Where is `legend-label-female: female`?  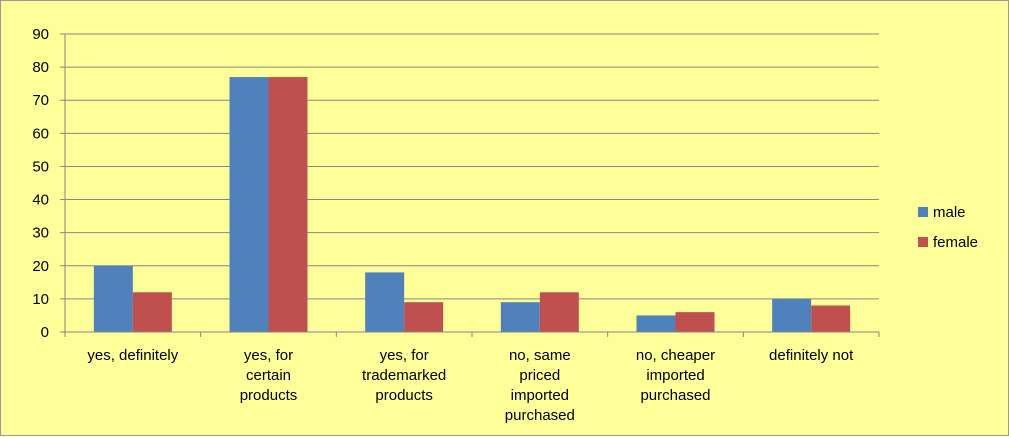 legend-label-female: female is located at coordinates (955, 242).